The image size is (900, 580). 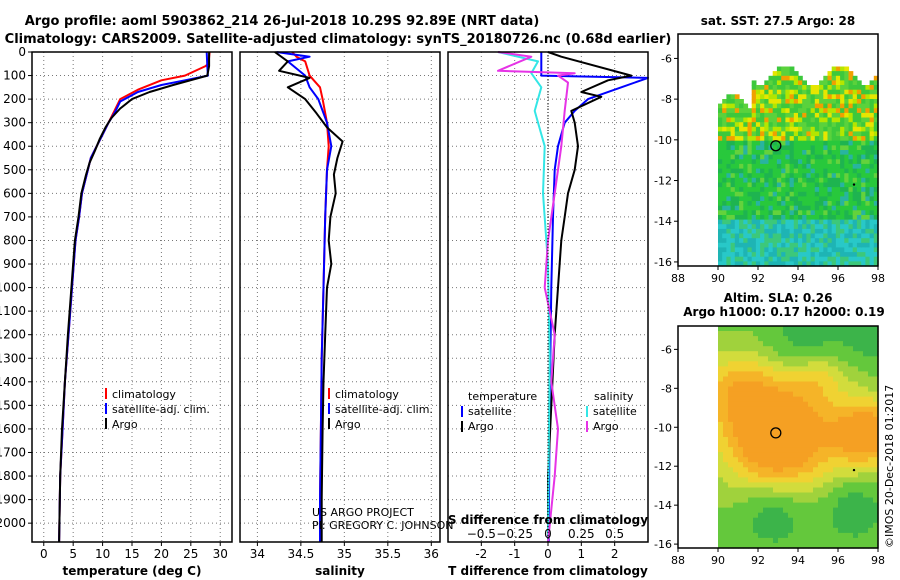 What do you see at coordinates (382, 525) in the screenshot?
I see `pi-credit: PI: GREGORY C. JOHNSON` at bounding box center [382, 525].